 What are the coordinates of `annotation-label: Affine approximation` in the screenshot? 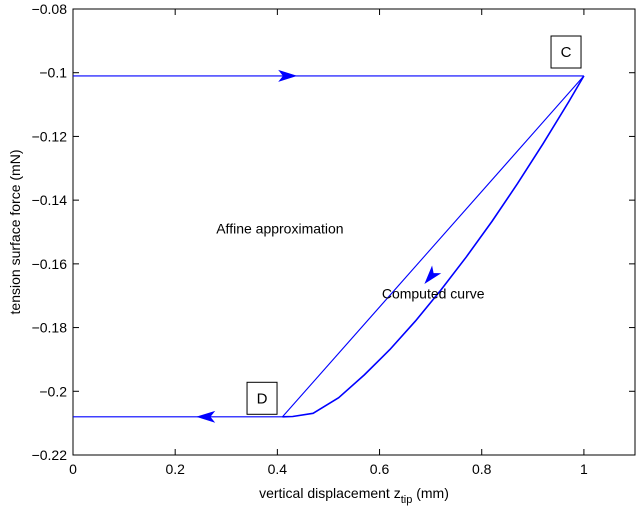 It's located at (279, 229).